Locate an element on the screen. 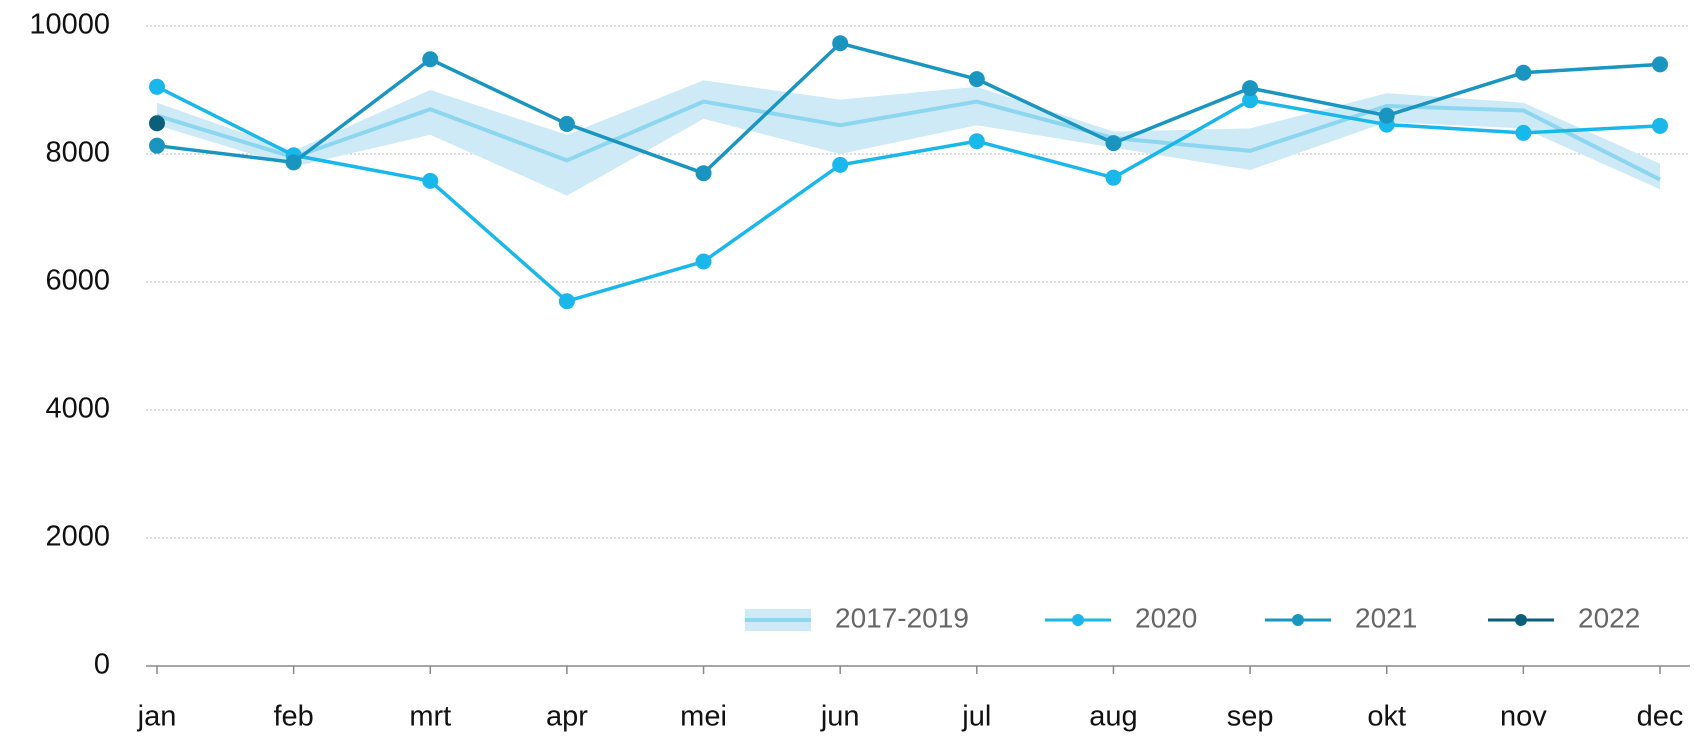 The image size is (1694, 738). x-tick-label: okt is located at coordinates (1386, 717).